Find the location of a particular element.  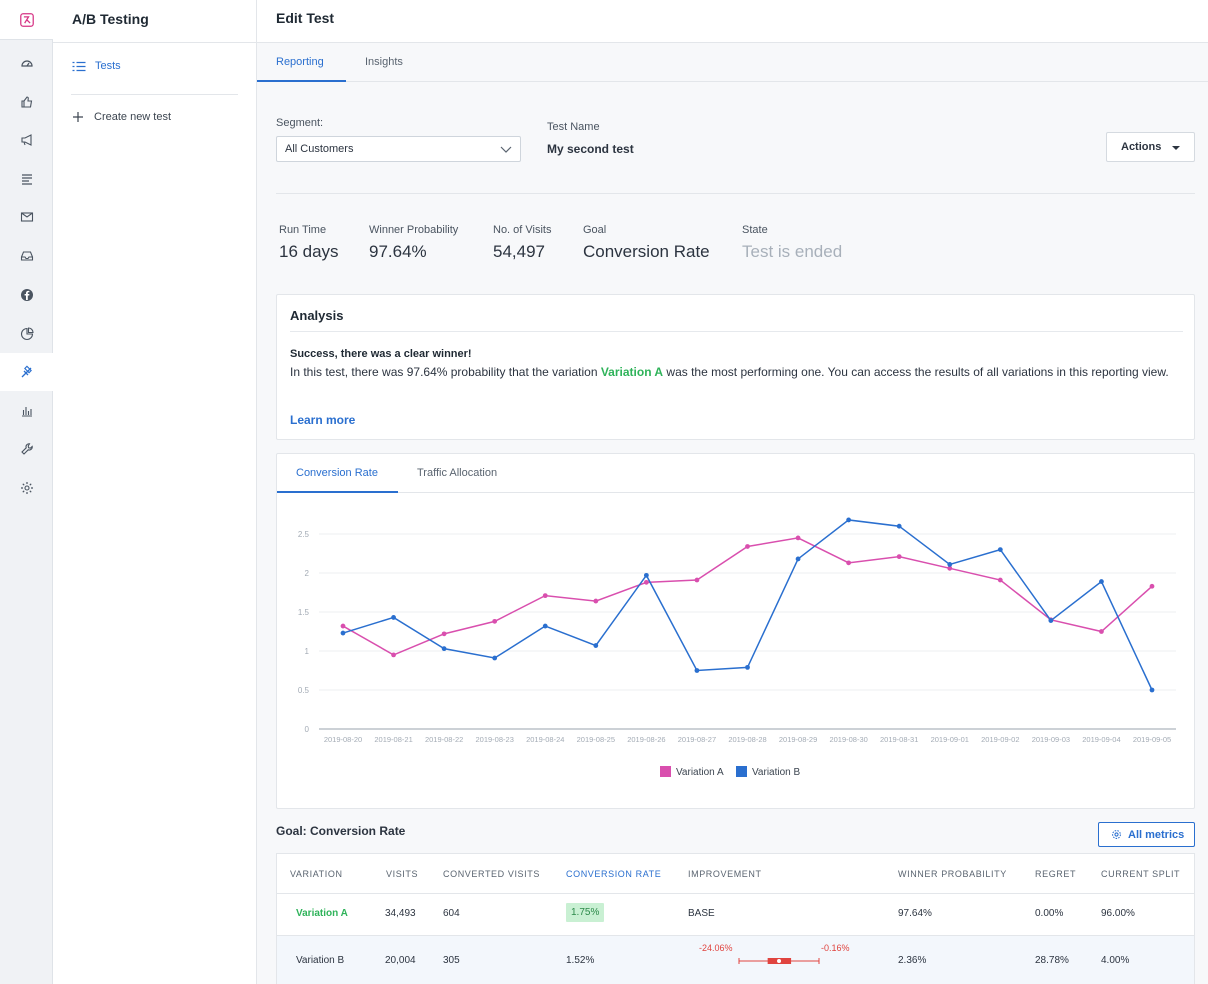

col-header-current-split: CURRENT SPLIT is located at coordinates (1141, 874).